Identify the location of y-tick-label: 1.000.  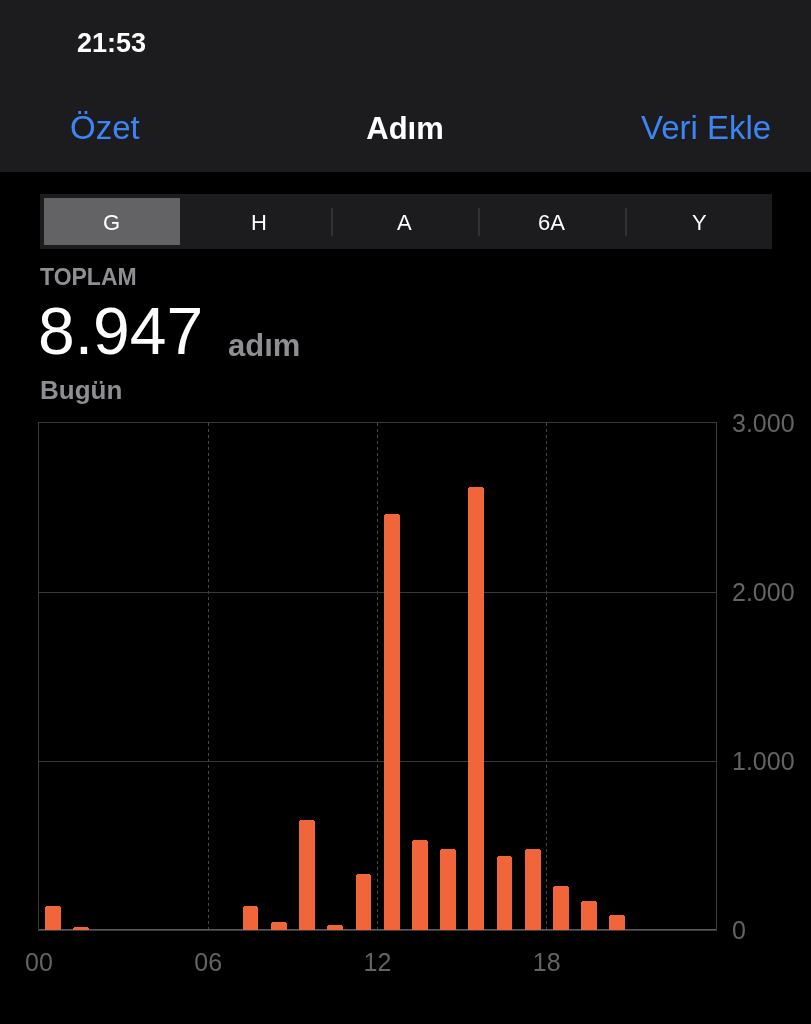
(763, 760).